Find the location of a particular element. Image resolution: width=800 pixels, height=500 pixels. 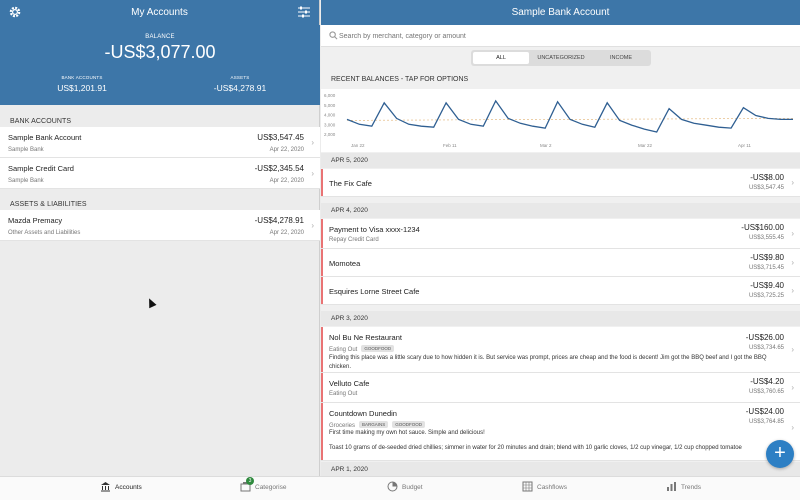

assets-section-header: ASSETS & LIABILITIES is located at coordinates (48, 204).